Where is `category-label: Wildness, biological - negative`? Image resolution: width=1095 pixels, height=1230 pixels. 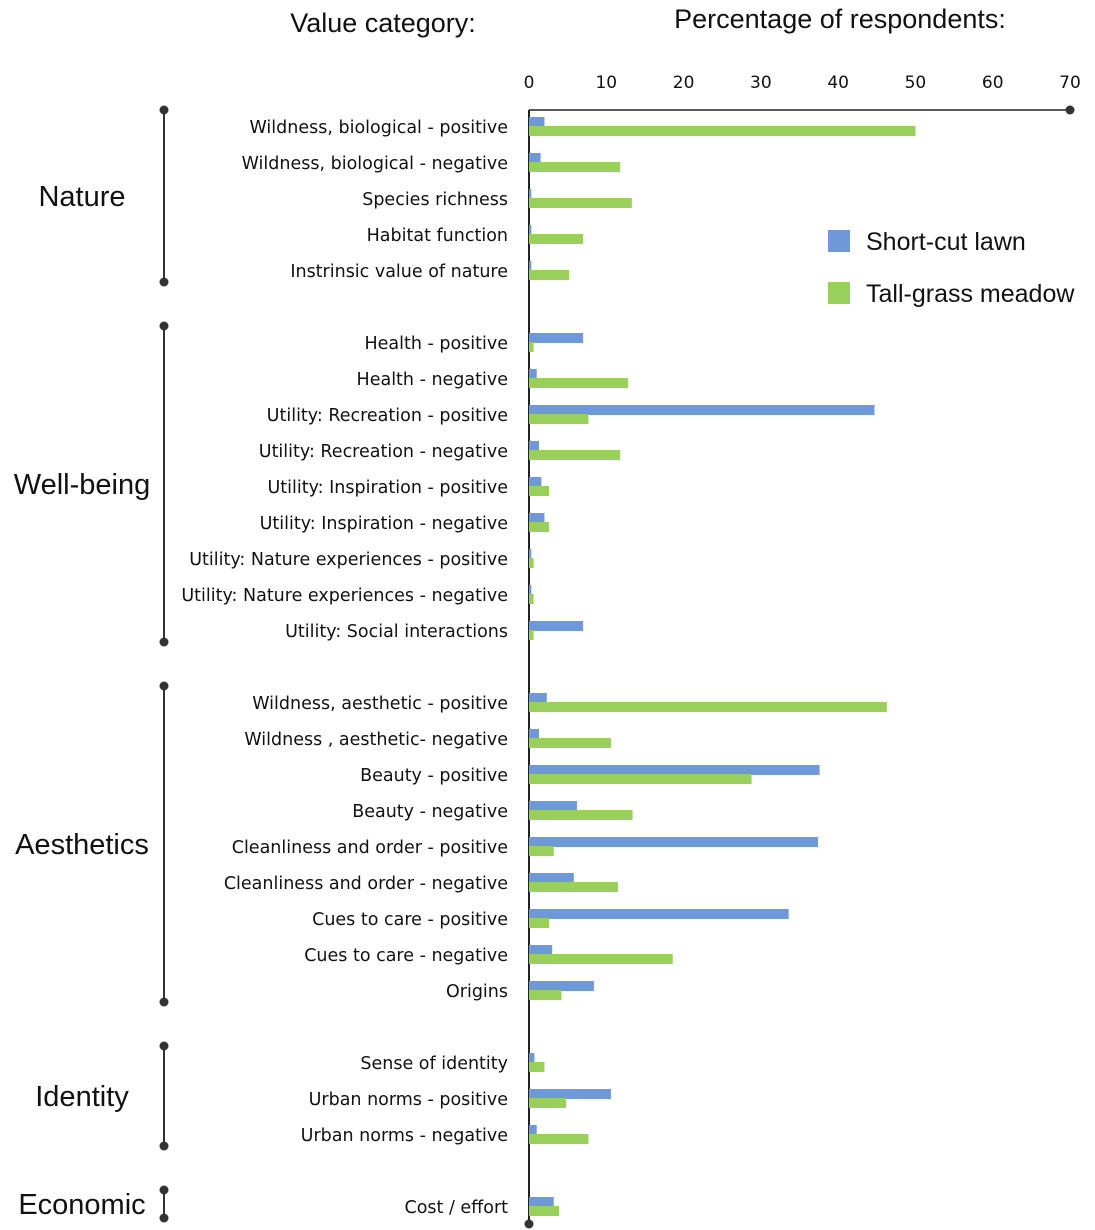 category-label: Wildness, biological - negative is located at coordinates (375, 164).